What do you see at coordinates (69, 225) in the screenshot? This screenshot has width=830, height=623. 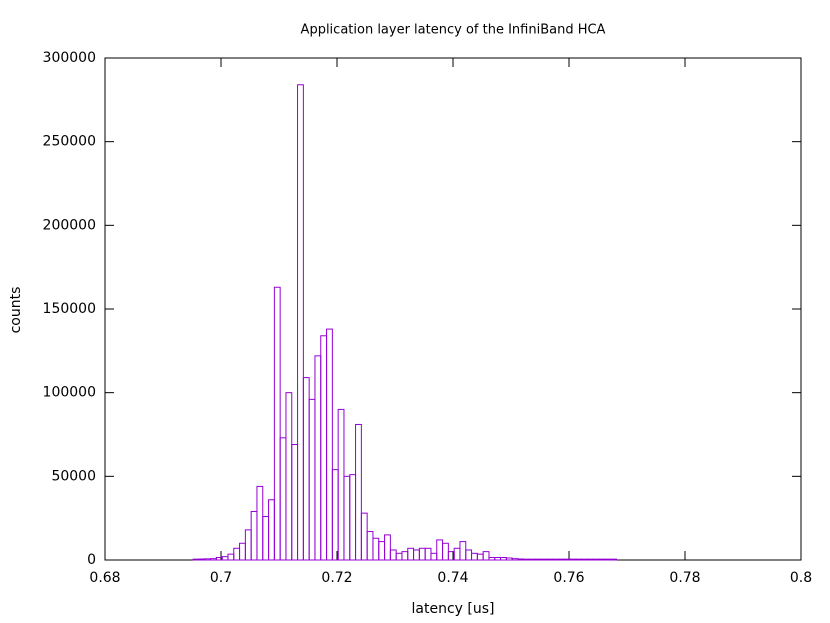 I see `y-tick-label: 200000` at bounding box center [69, 225].